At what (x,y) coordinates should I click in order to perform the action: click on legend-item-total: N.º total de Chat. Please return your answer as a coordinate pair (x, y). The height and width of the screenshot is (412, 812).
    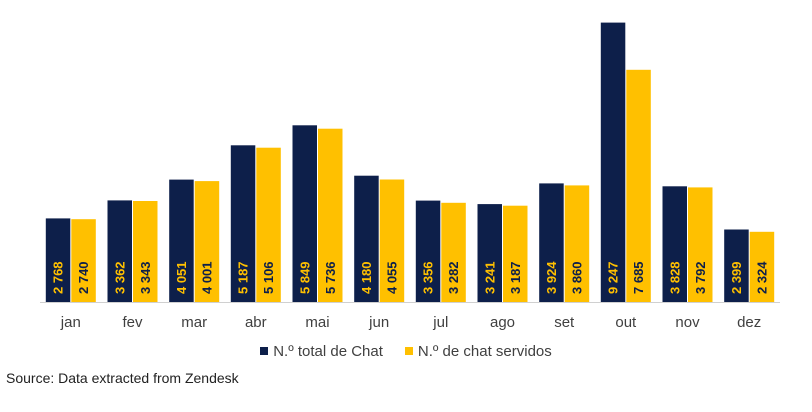
    Looking at the image, I should click on (321, 351).